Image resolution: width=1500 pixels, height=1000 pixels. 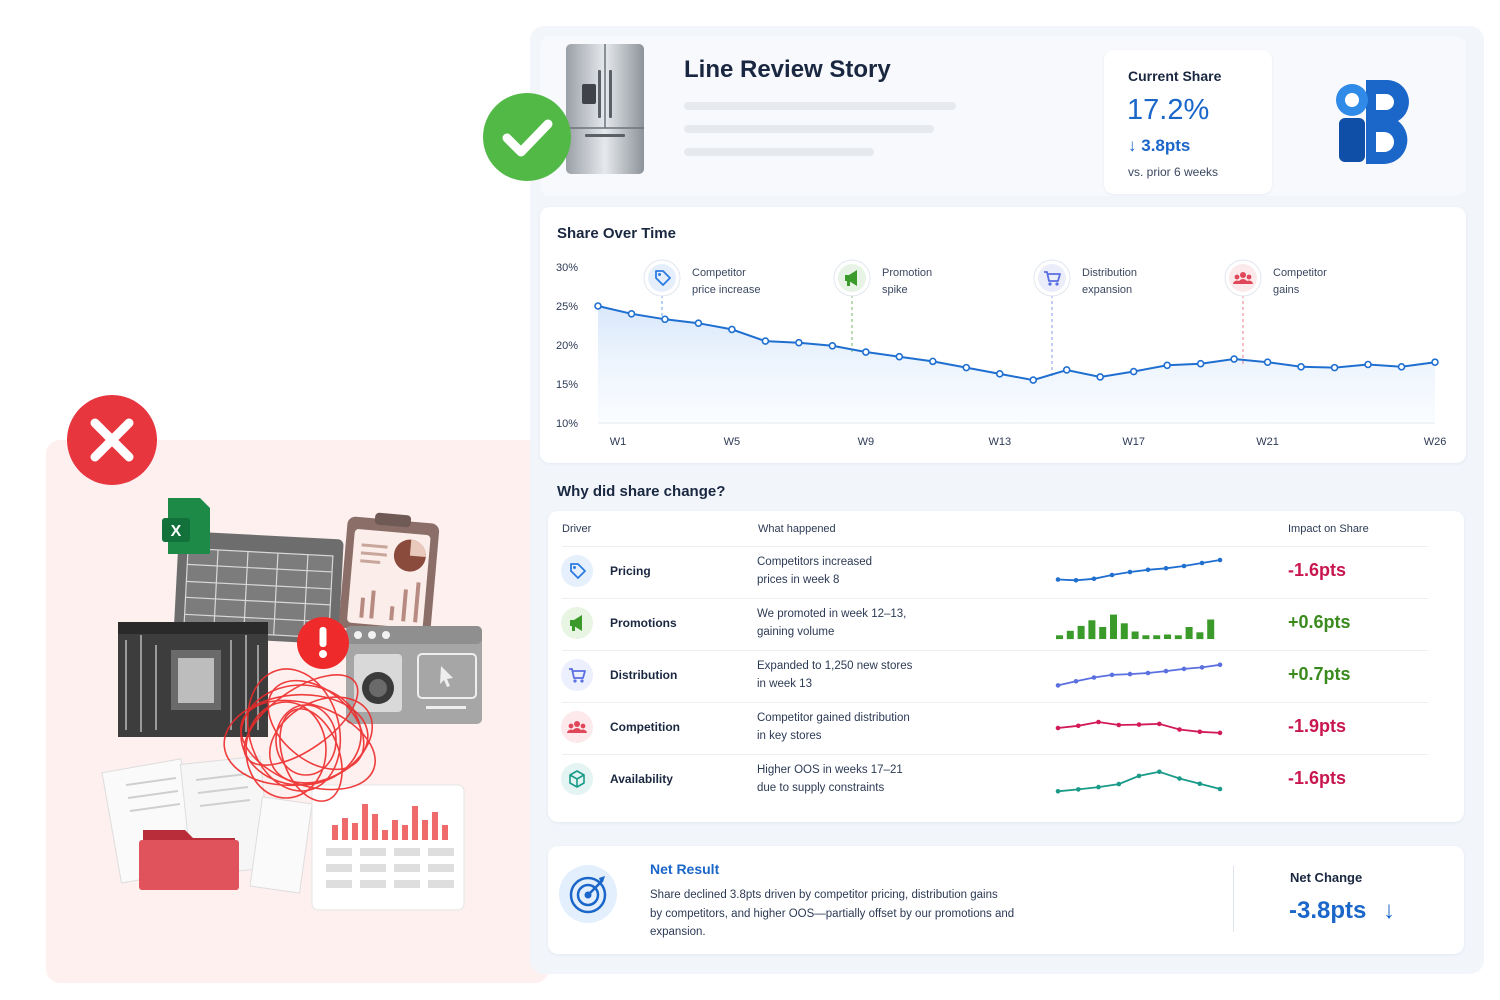 What do you see at coordinates (1319, 674) in the screenshot?
I see `driver-impact: +0.7pts` at bounding box center [1319, 674].